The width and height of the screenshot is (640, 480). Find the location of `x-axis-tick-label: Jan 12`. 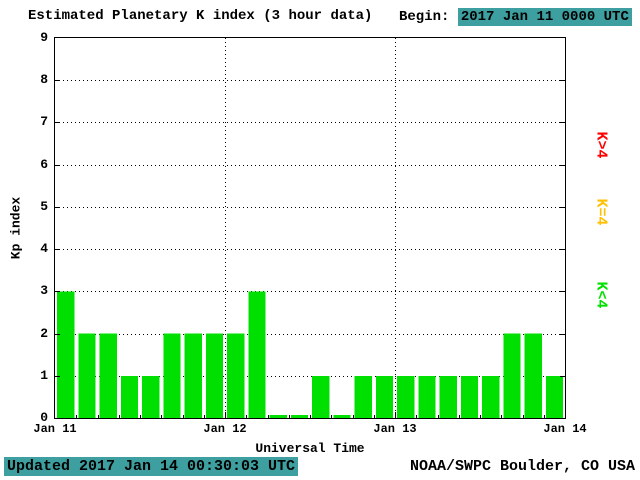

x-axis-tick-label: Jan 12 is located at coordinates (225, 429).